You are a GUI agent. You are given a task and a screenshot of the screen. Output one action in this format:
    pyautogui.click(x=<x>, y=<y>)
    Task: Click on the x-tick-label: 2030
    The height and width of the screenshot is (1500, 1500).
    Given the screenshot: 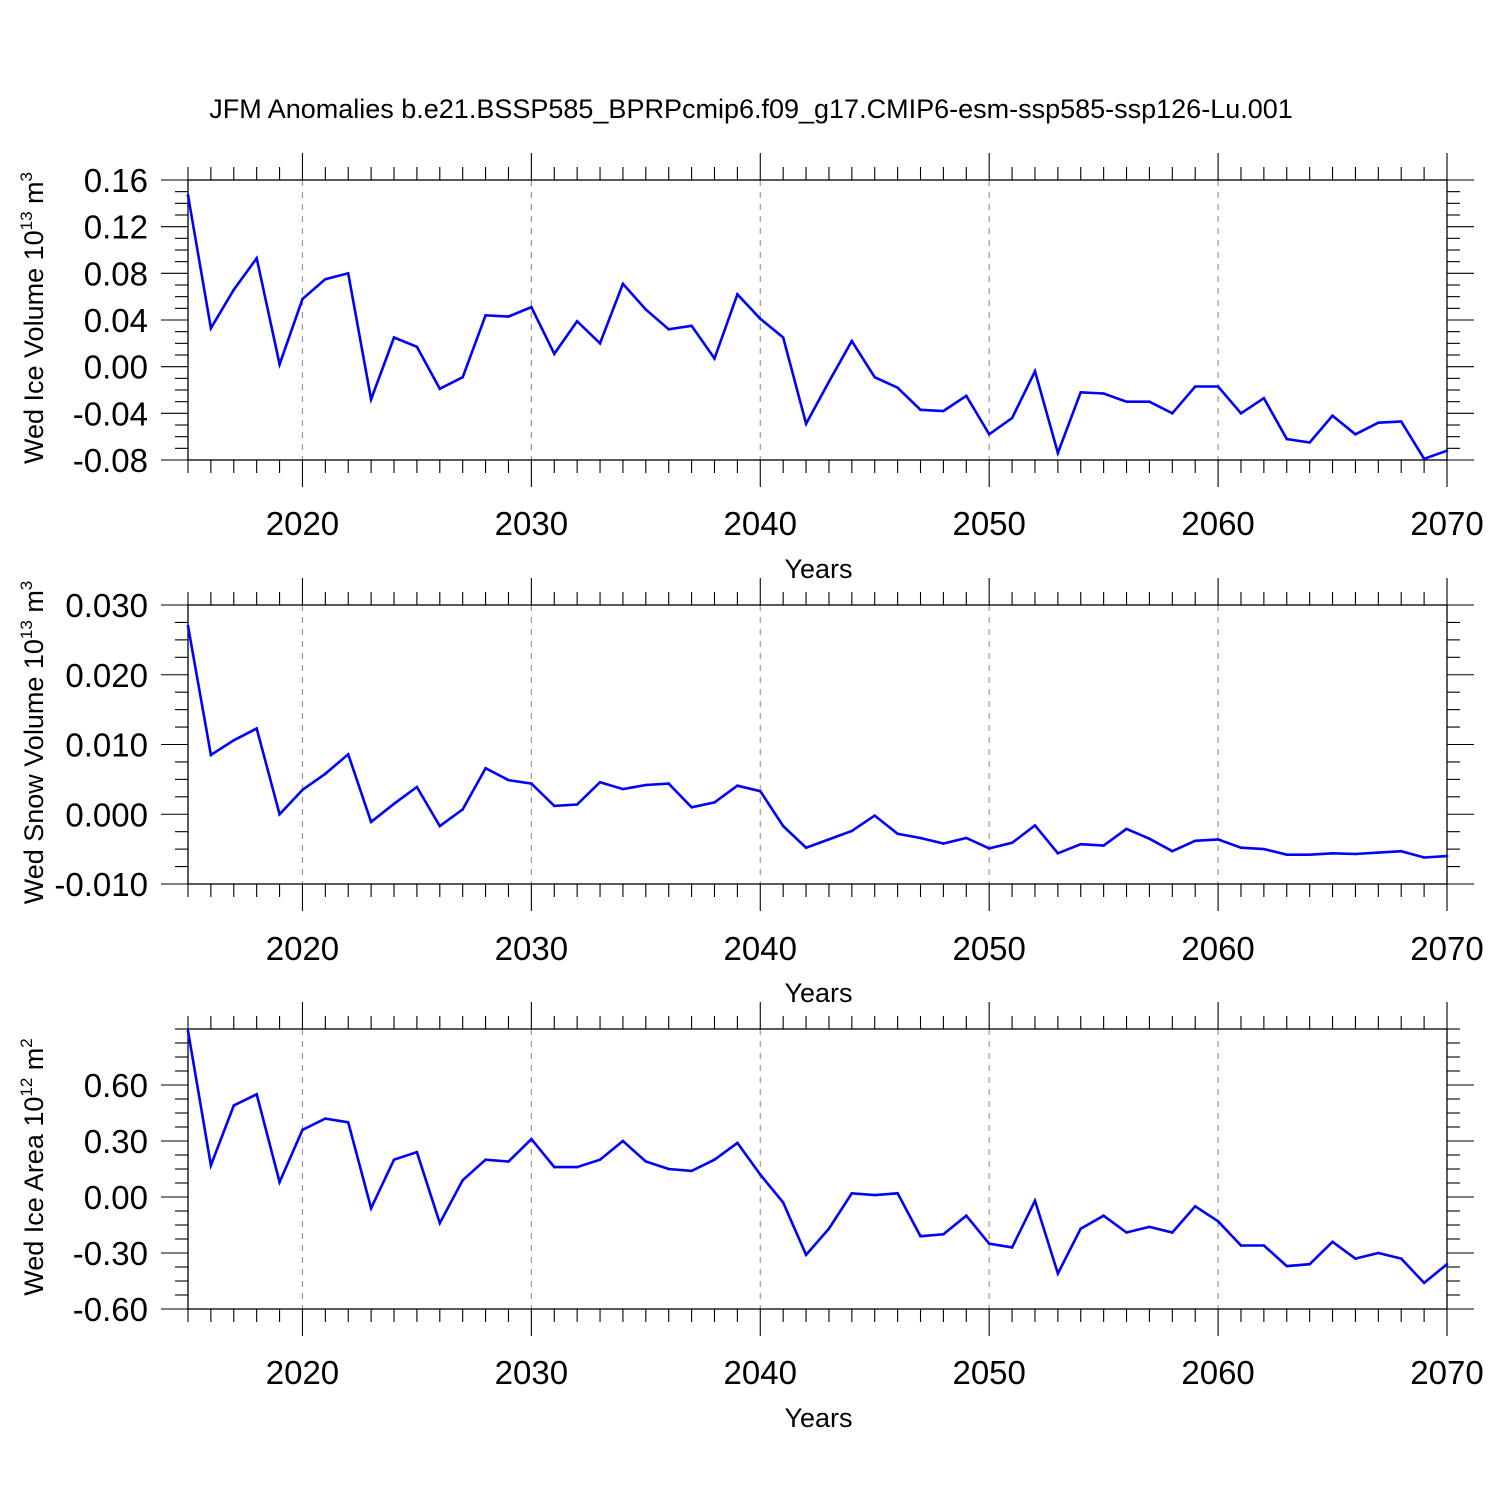 What is the action you would take?
    pyautogui.click(x=531, y=1372)
    